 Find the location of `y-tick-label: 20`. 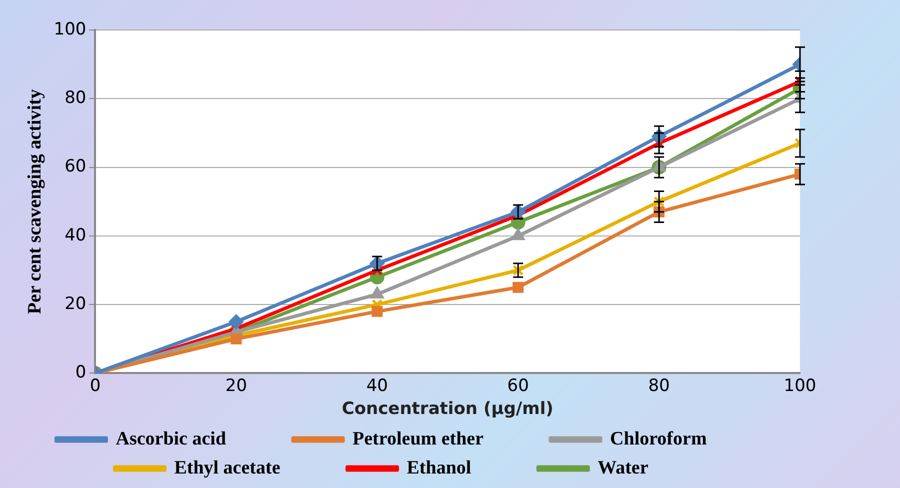

y-tick-label: 20 is located at coordinates (75, 304).